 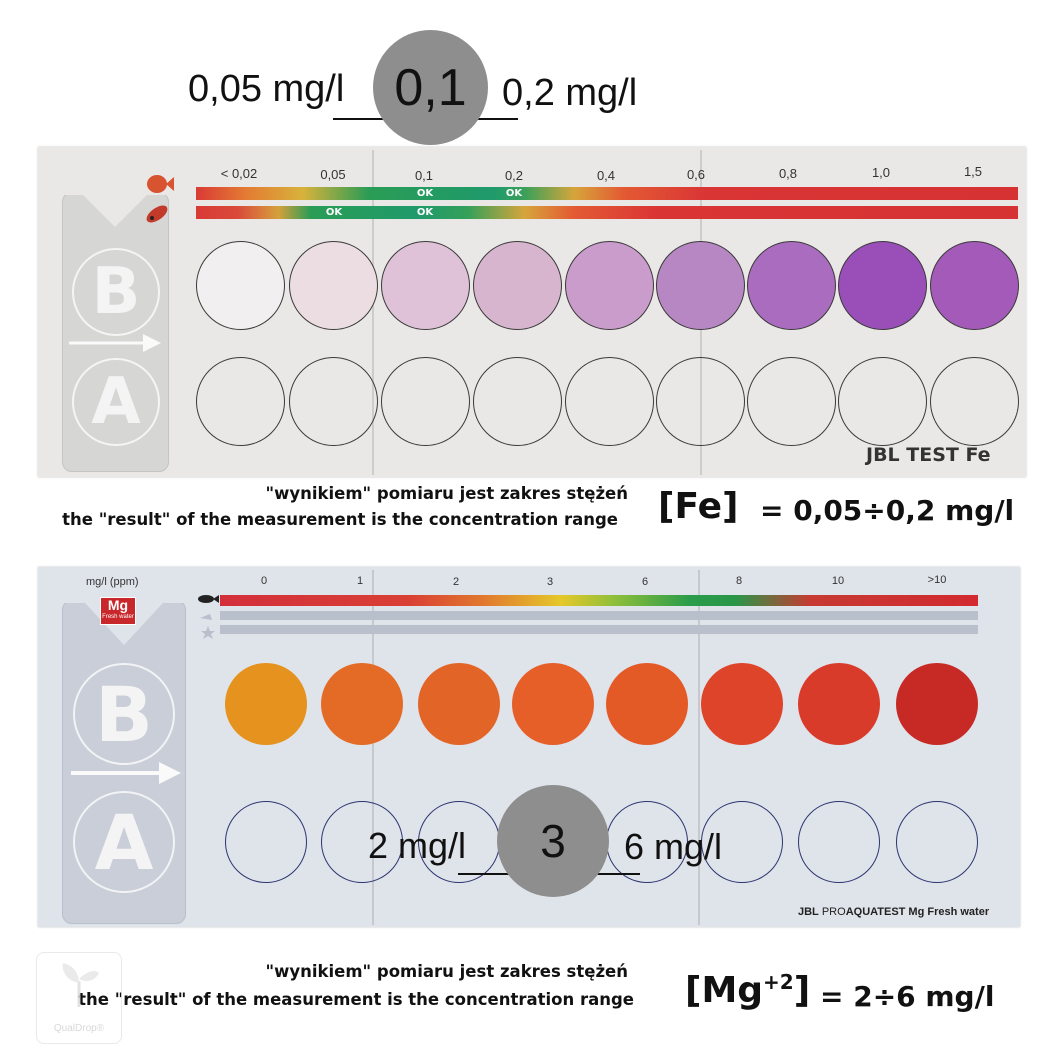 What do you see at coordinates (607, 212) in the screenshot?
I see `fe-bar-bottom` at bounding box center [607, 212].